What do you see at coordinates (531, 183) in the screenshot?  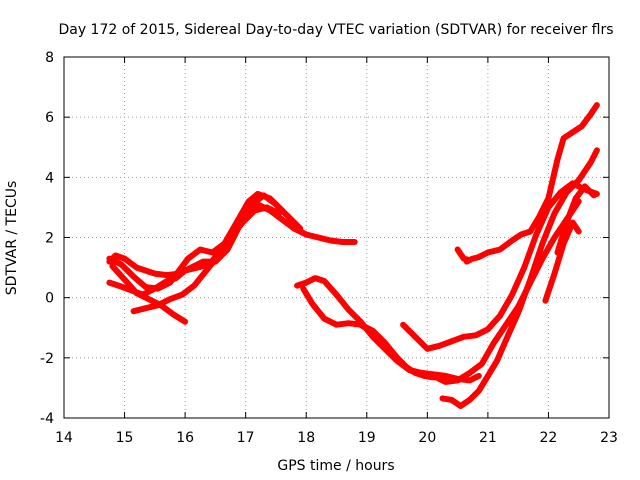 I see `series-line-track-k` at bounding box center [531, 183].